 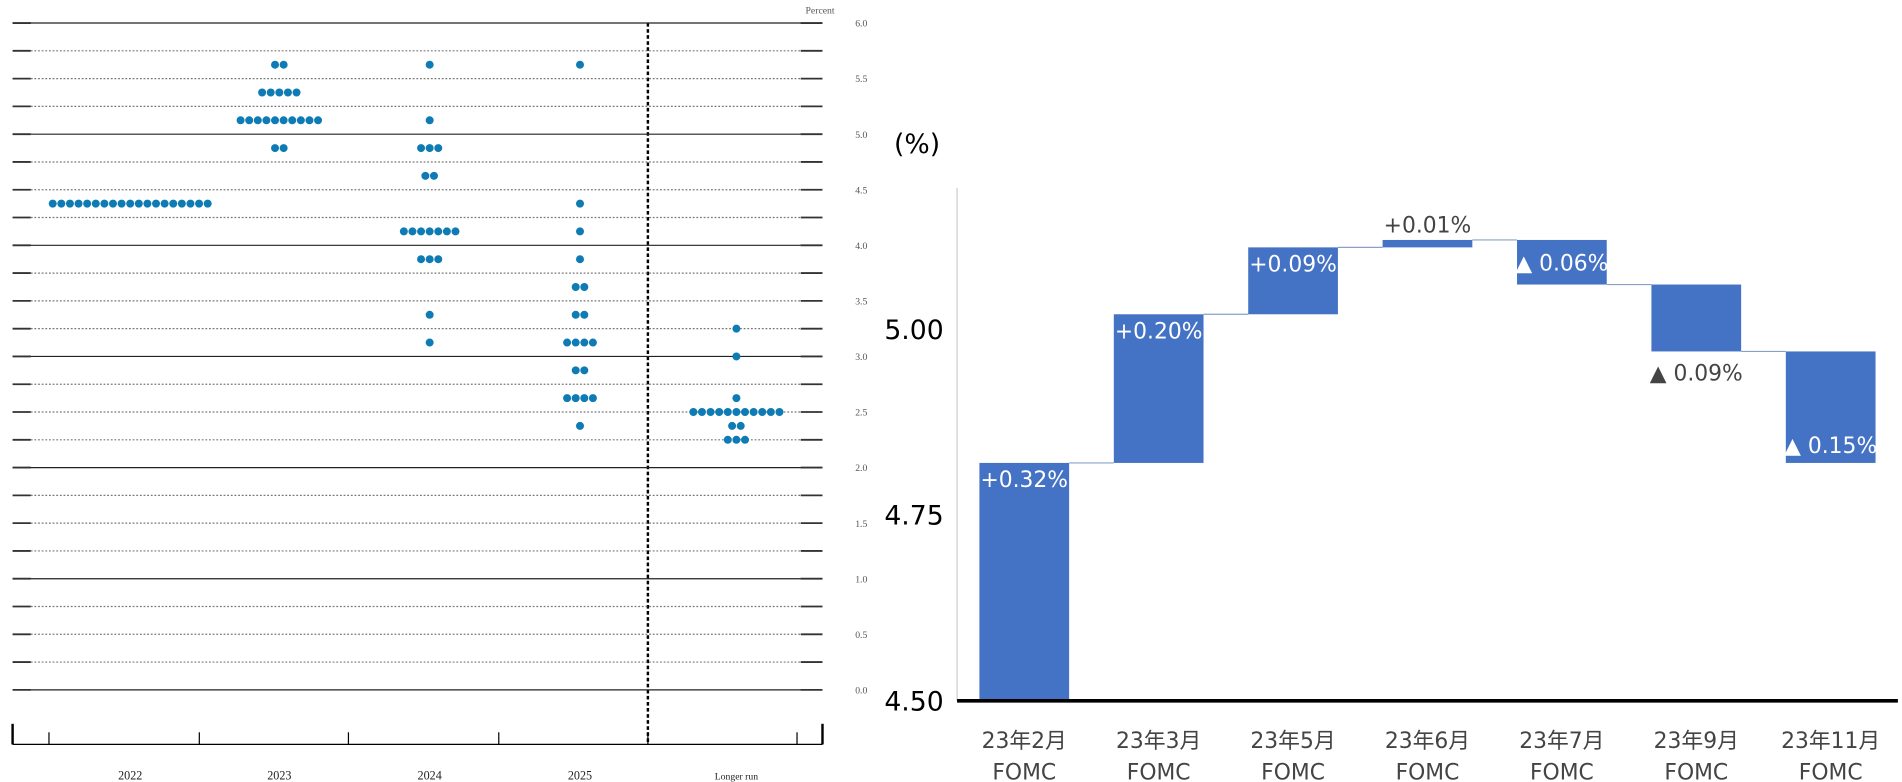 What do you see at coordinates (861, 468) in the screenshot?
I see `y-tick-label: 2.0` at bounding box center [861, 468].